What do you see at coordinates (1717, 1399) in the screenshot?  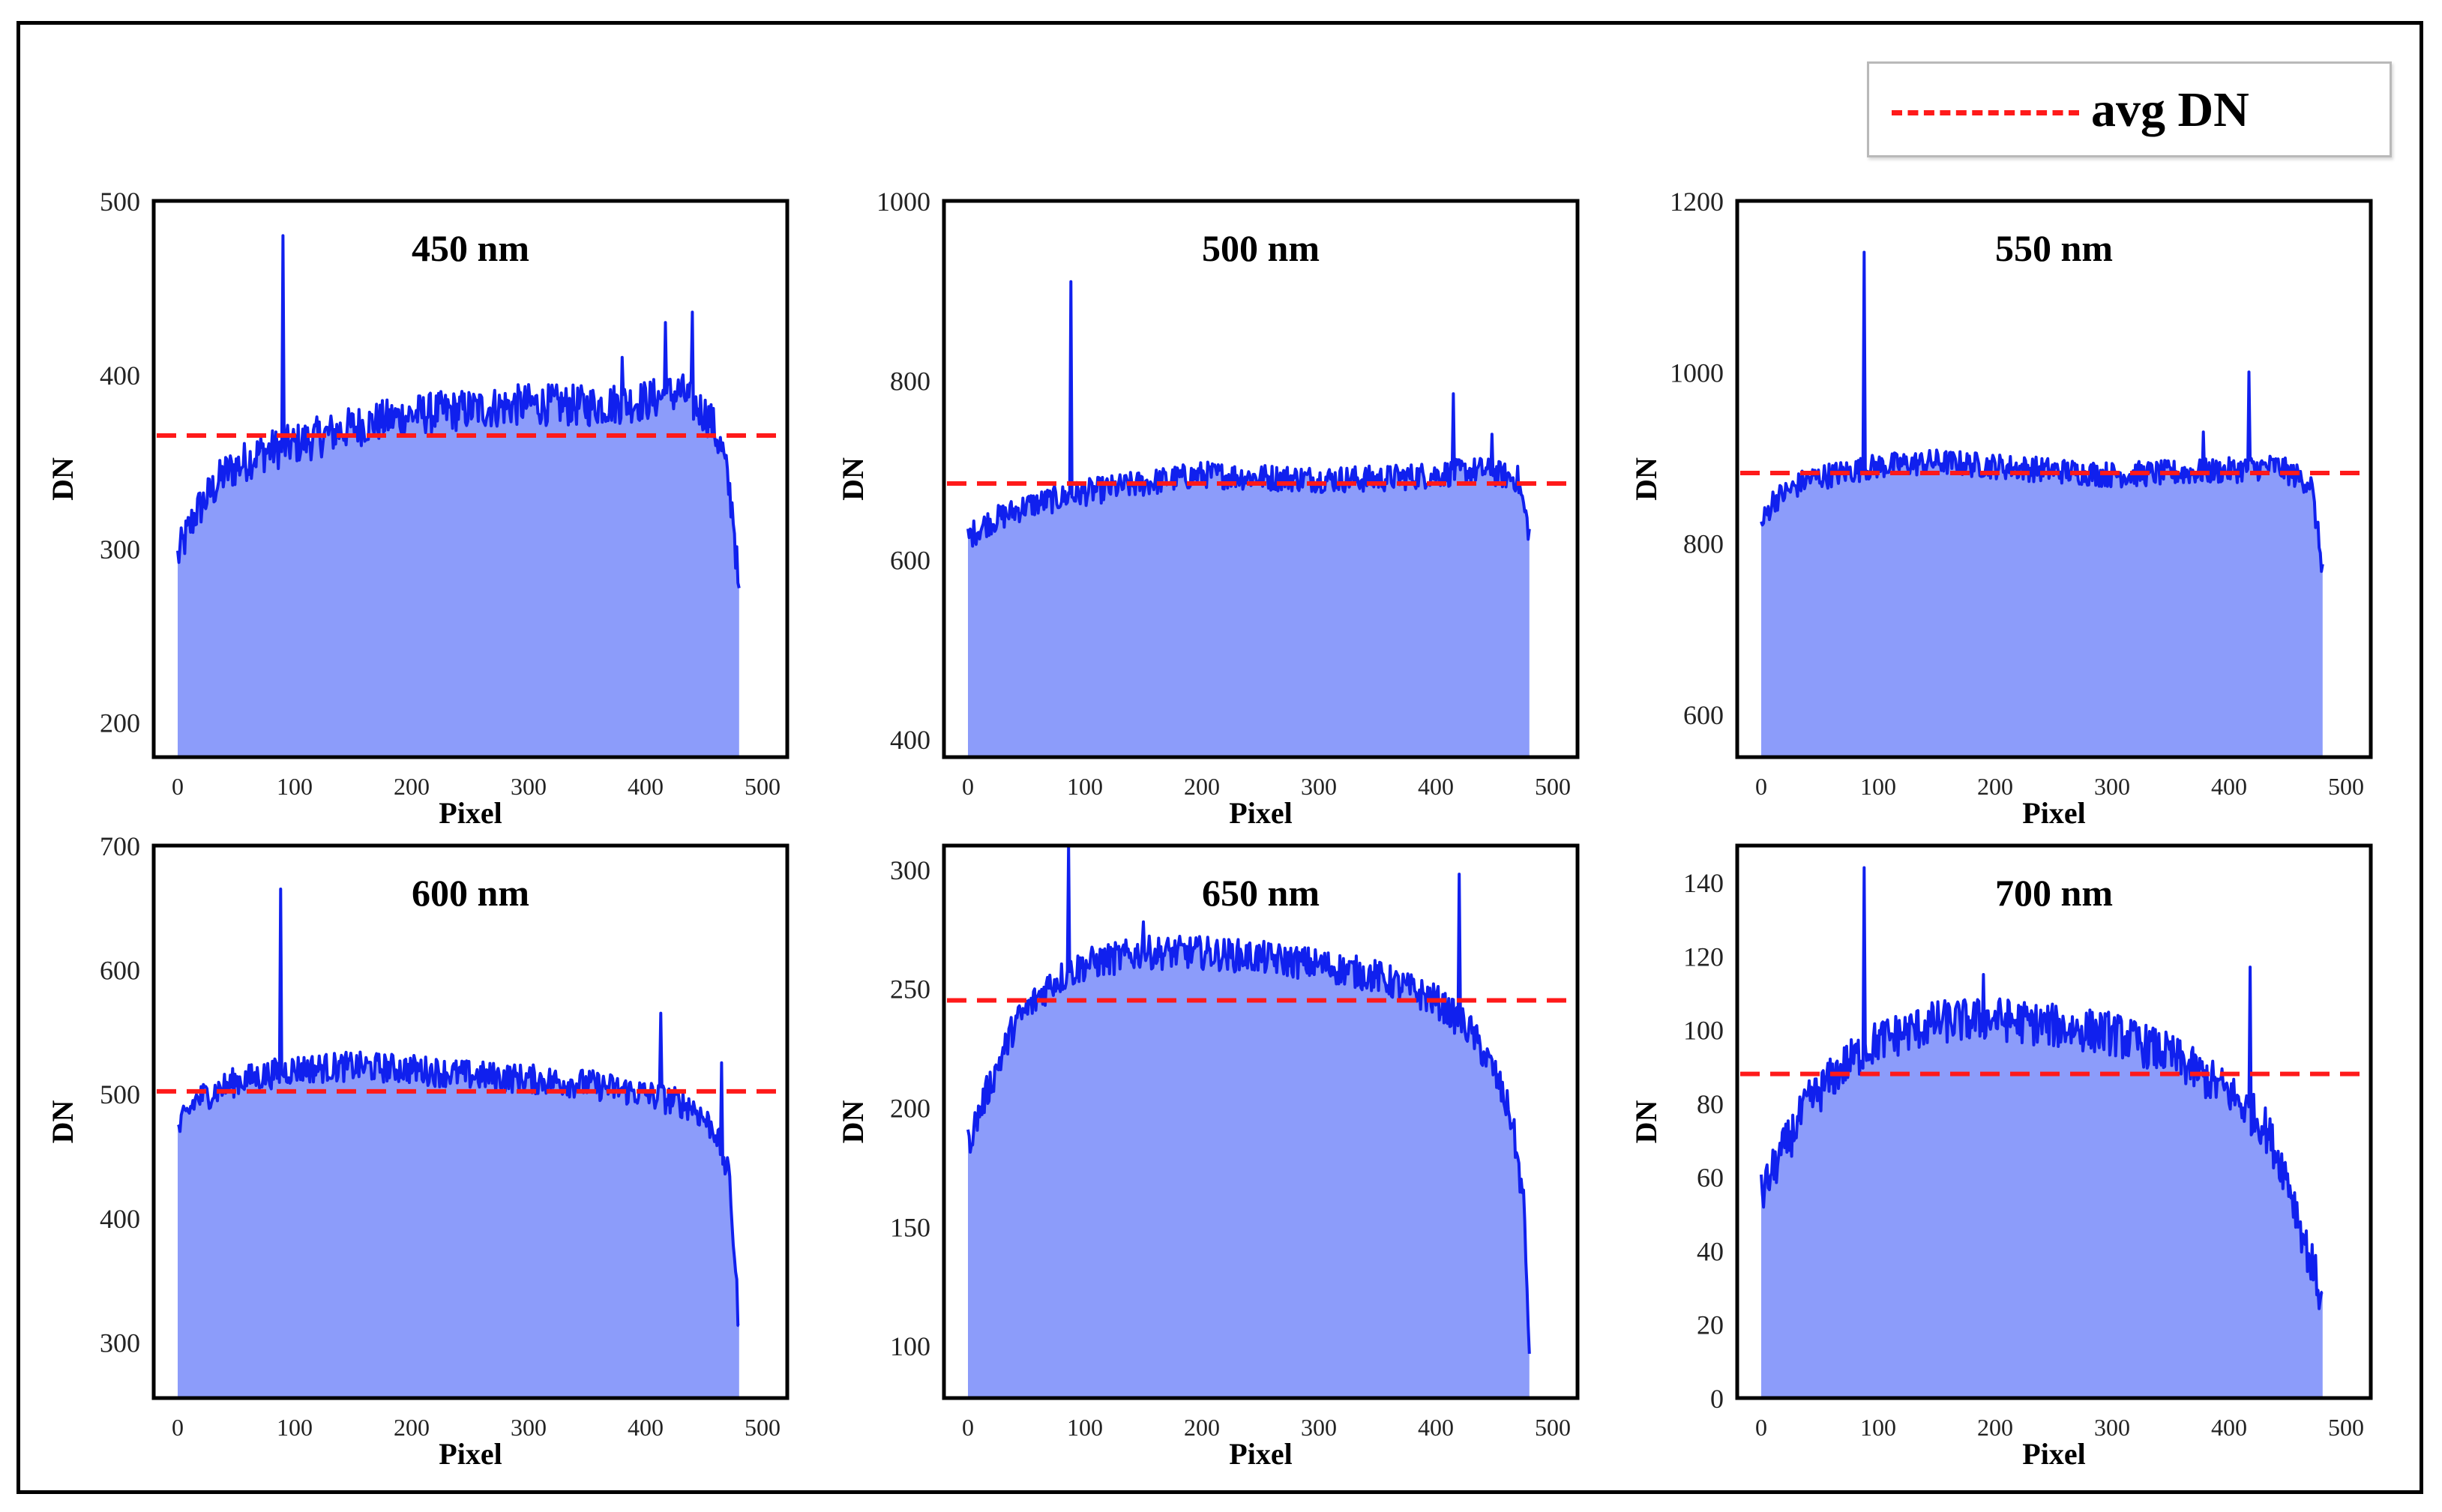 I see `y-tick-label: 0` at bounding box center [1717, 1399].